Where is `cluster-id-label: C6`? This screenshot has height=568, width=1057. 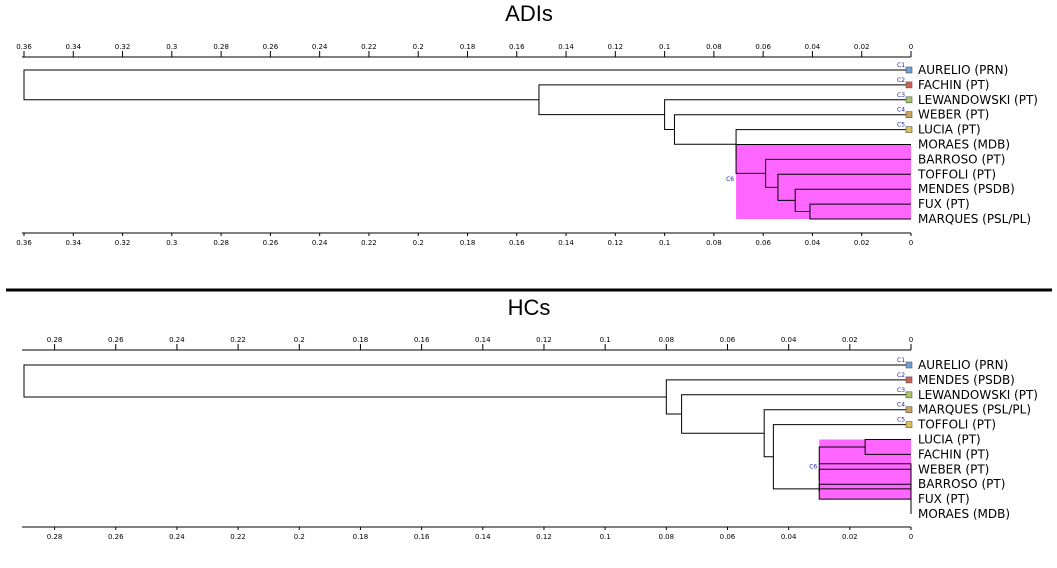 cluster-id-label: C6 is located at coordinates (813, 466).